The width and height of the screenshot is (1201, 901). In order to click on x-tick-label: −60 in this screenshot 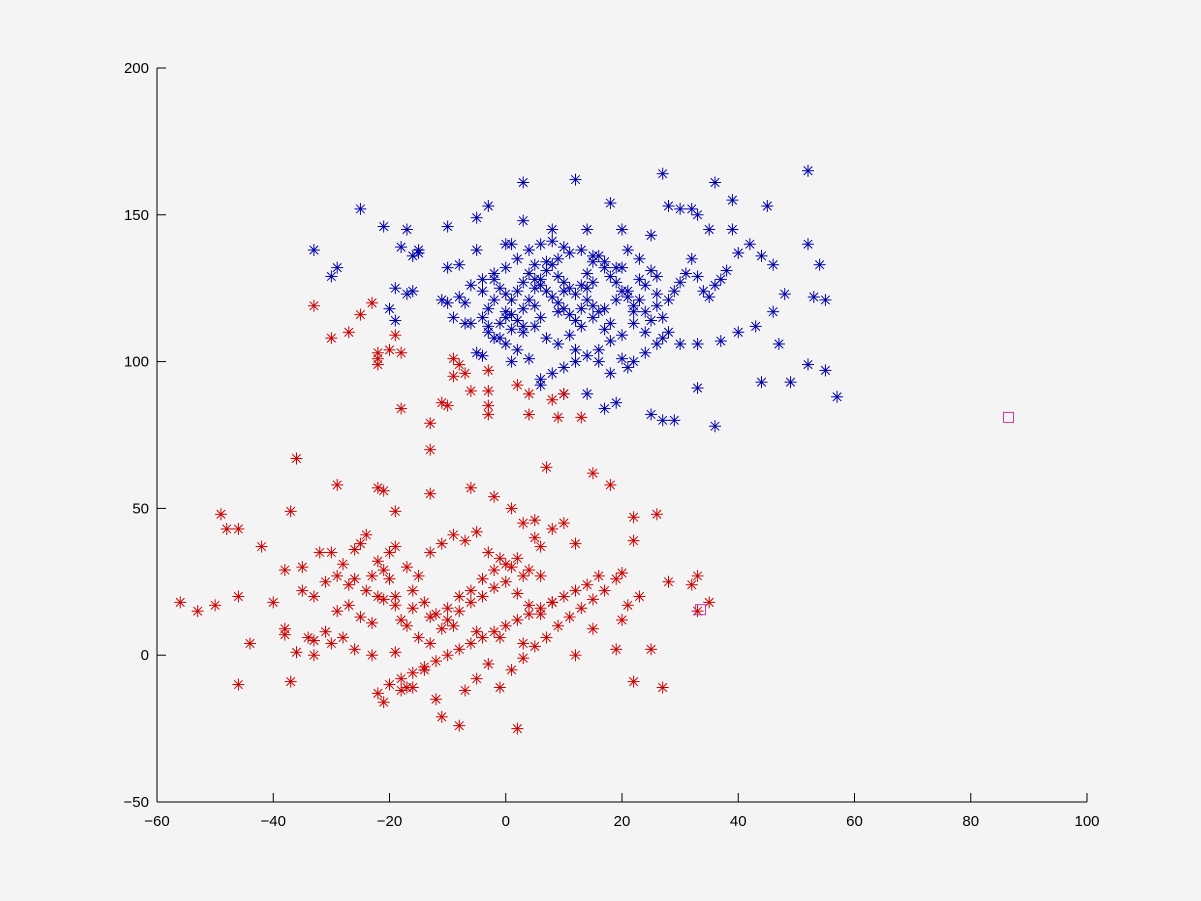, I will do `click(156, 821)`.